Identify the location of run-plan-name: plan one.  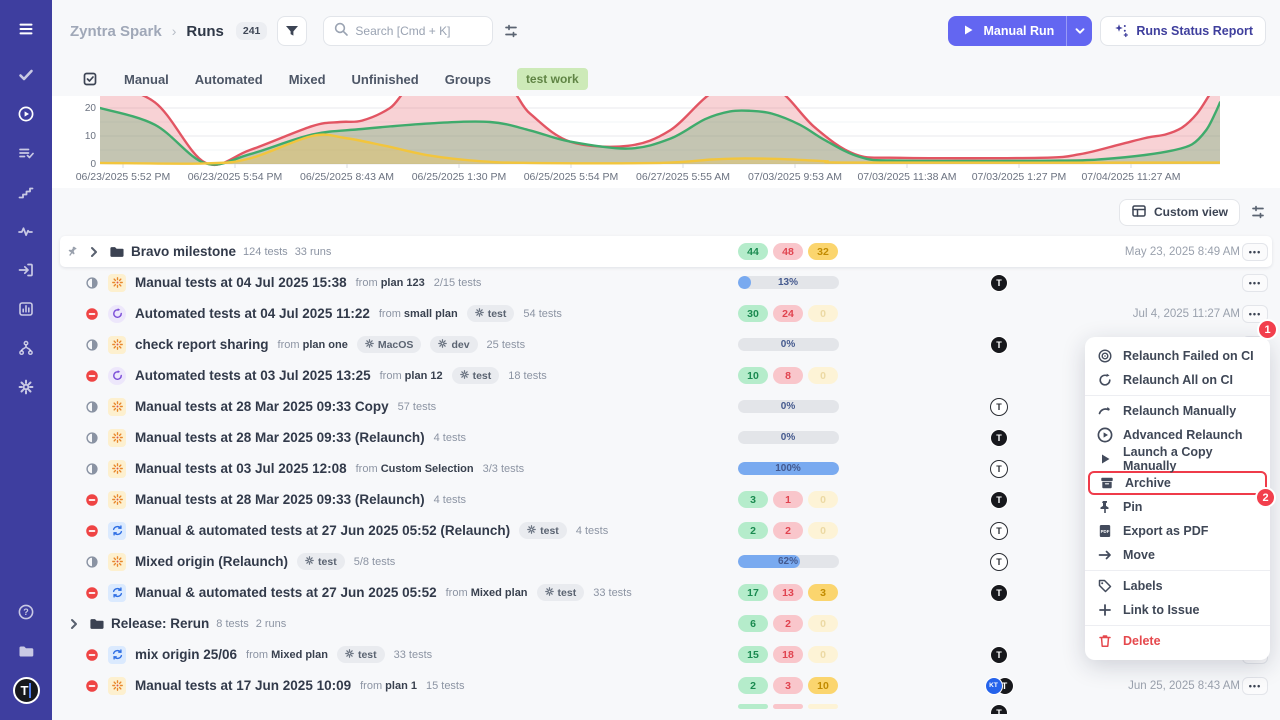
(325, 344).